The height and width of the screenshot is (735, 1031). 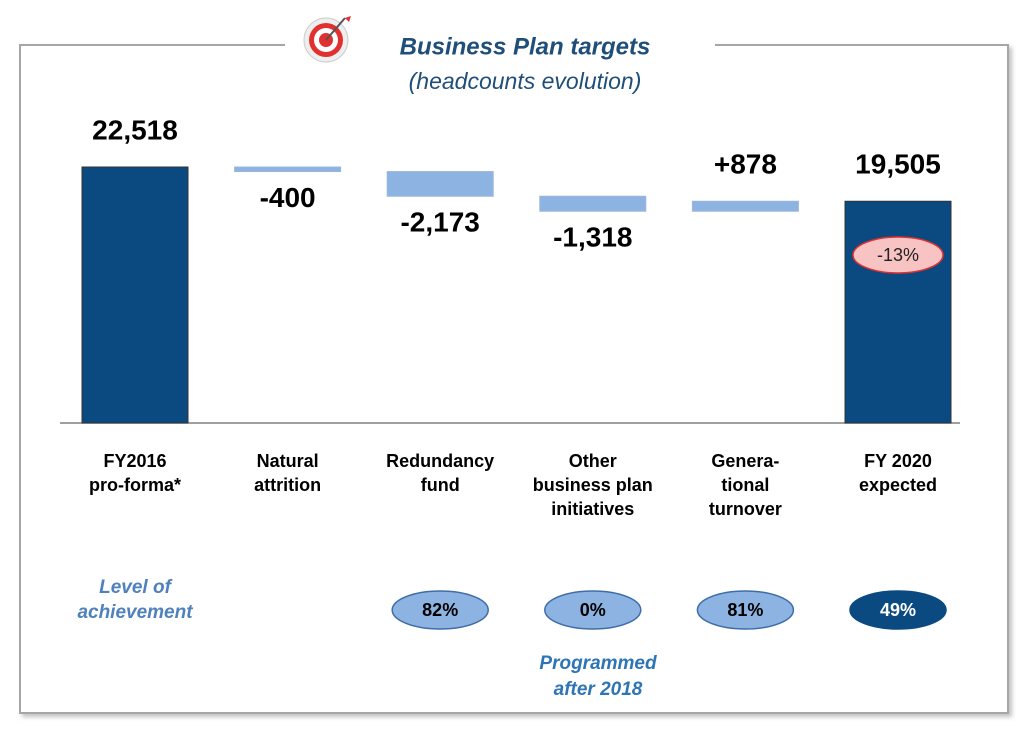 I want to click on x-tick-label: Genera-, so click(x=745, y=461).